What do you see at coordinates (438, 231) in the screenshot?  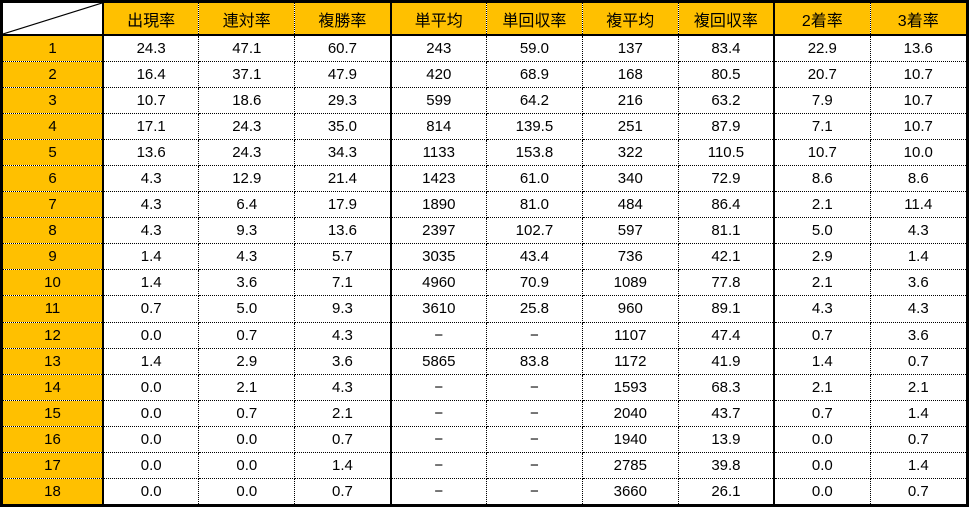 I see `table-cell: 2397` at bounding box center [438, 231].